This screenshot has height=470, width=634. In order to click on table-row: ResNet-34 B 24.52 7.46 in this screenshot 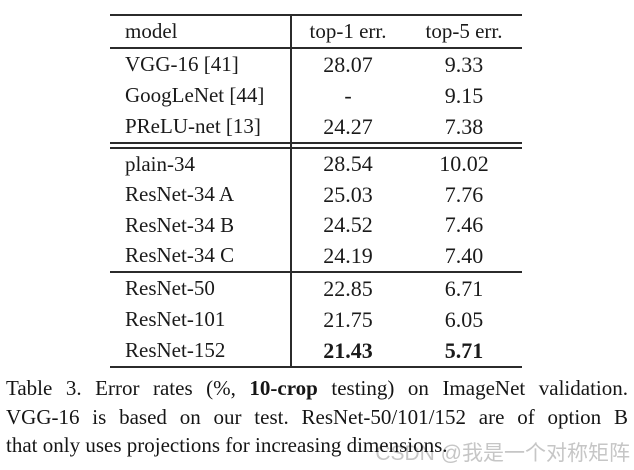, I will do `click(316, 225)`.